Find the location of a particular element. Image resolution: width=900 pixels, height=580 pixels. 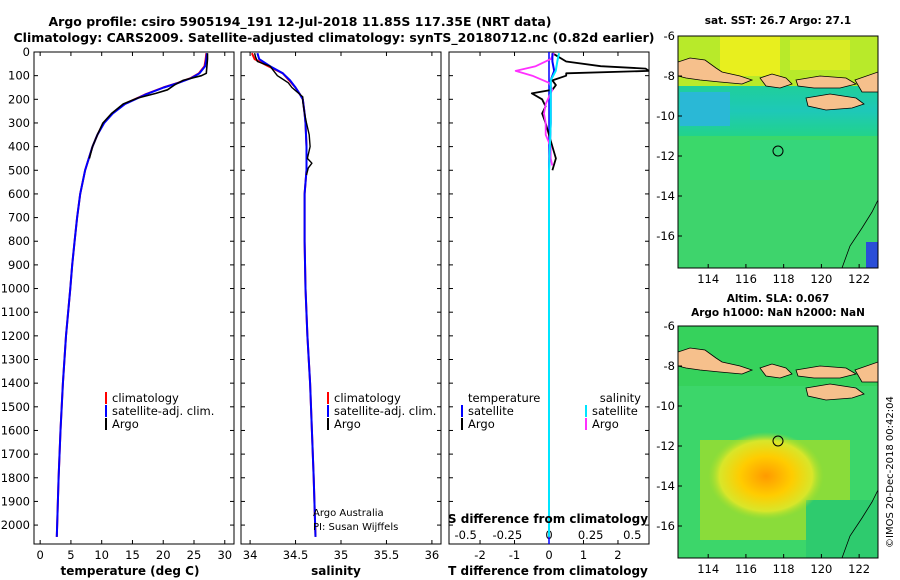

sla-map-title-2: Argo h1000: NaN h2000: NaN is located at coordinates (778, 313).